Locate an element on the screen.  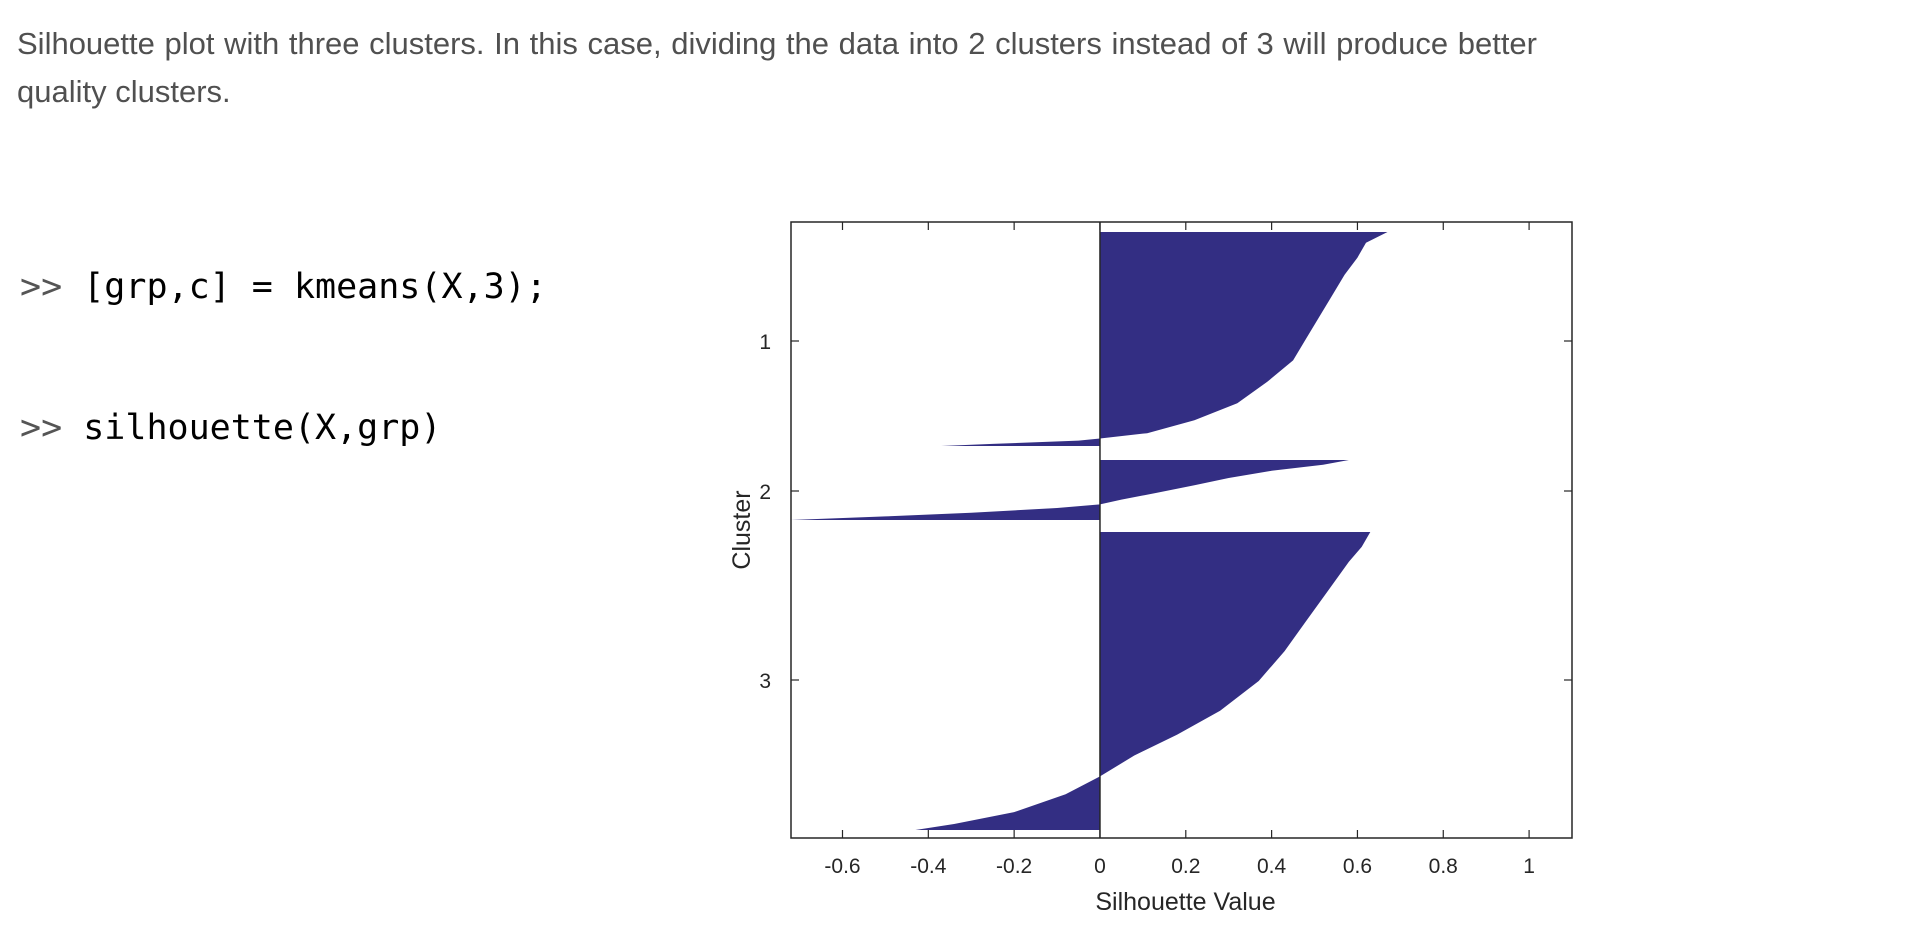
x-tick-label: -0.4 is located at coordinates (928, 866).